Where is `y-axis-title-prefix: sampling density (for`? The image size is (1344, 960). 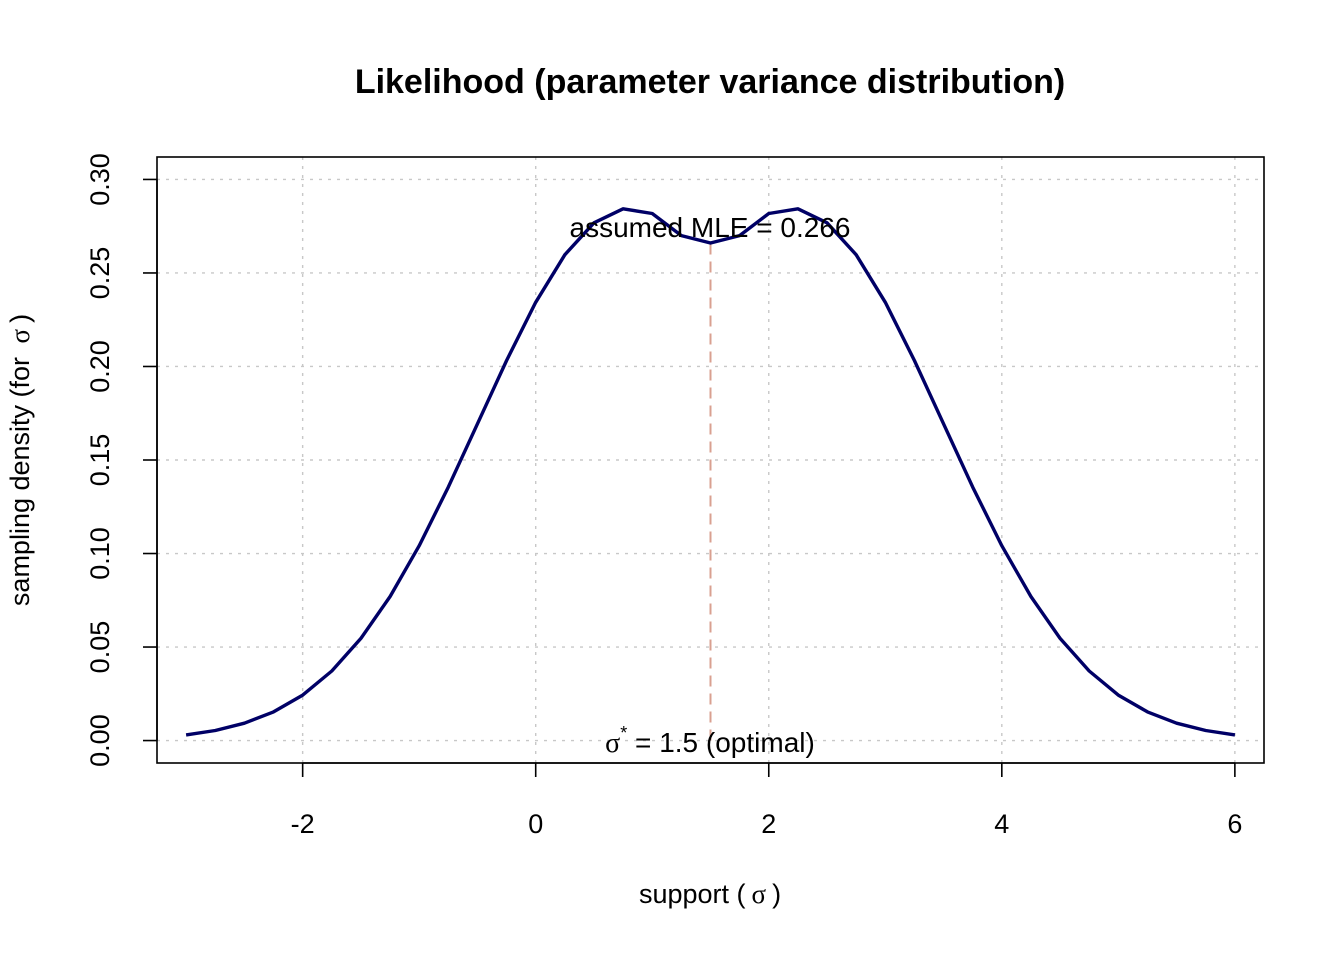
y-axis-title-prefix: sampling density (for is located at coordinates (20, 477).